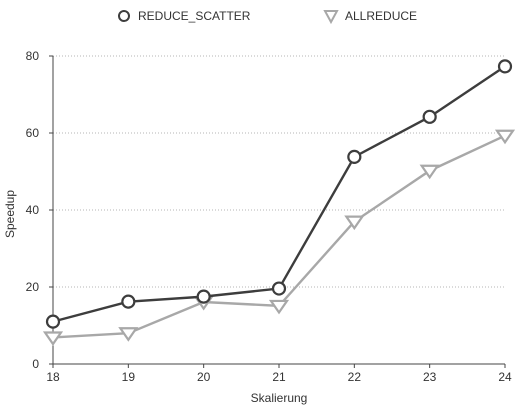  I want to click on x-tick-label: 19, so click(129, 377).